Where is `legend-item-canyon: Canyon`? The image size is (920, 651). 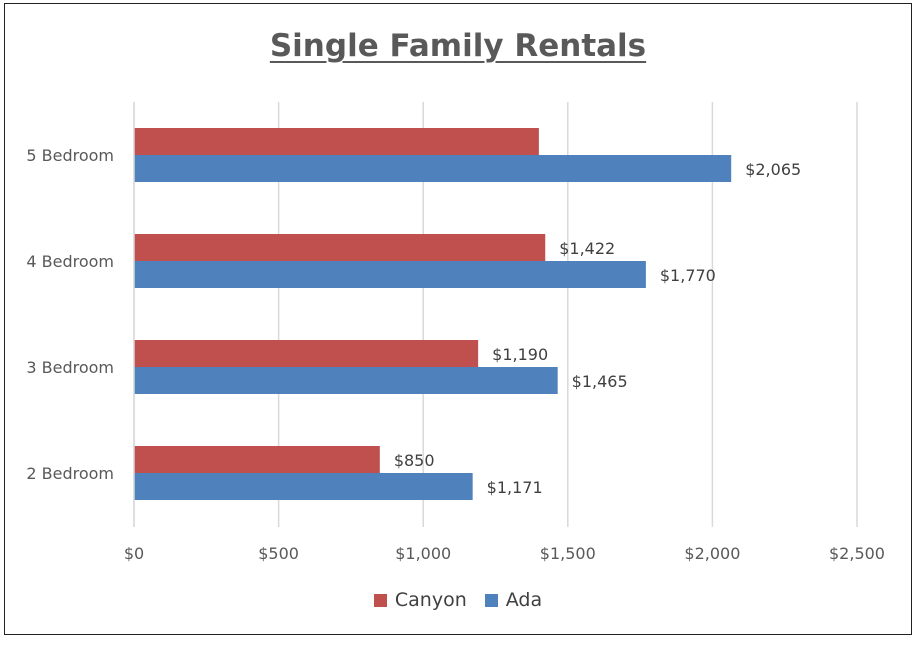 legend-item-canyon: Canyon is located at coordinates (420, 600).